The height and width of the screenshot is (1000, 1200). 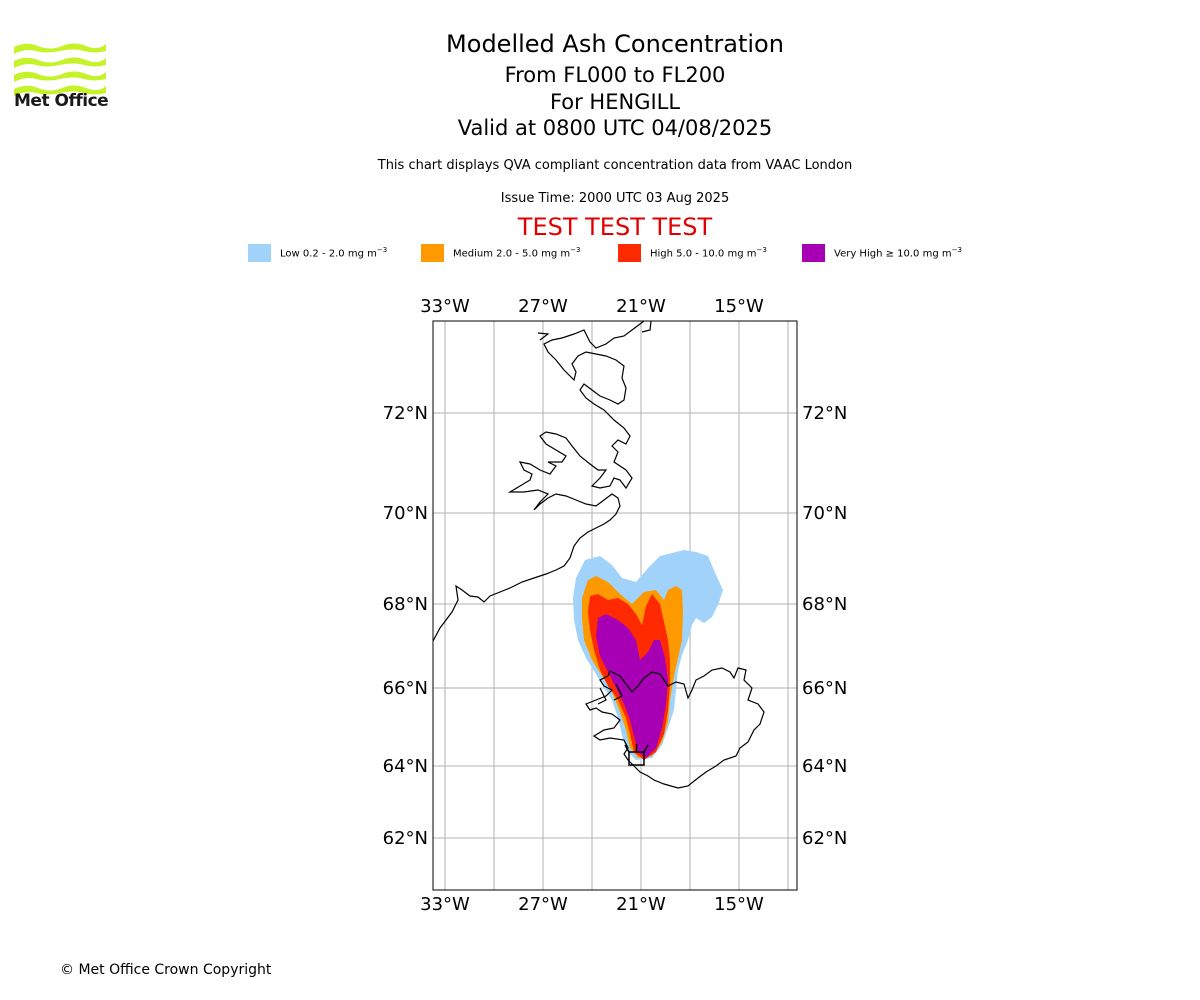 I want to click on greenland-coast, so click(x=539, y=481).